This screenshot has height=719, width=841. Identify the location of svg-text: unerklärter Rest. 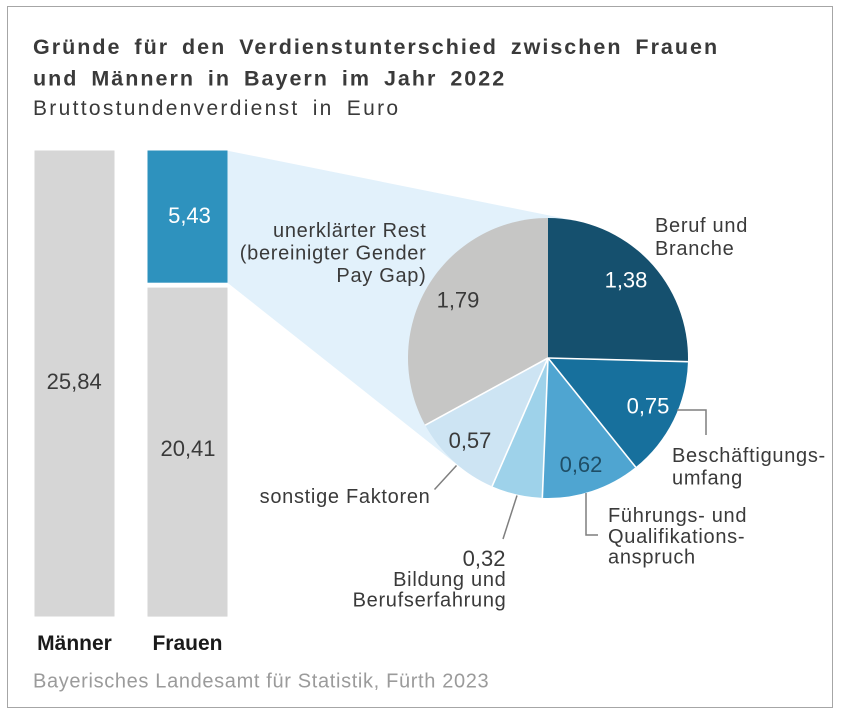
(349, 231).